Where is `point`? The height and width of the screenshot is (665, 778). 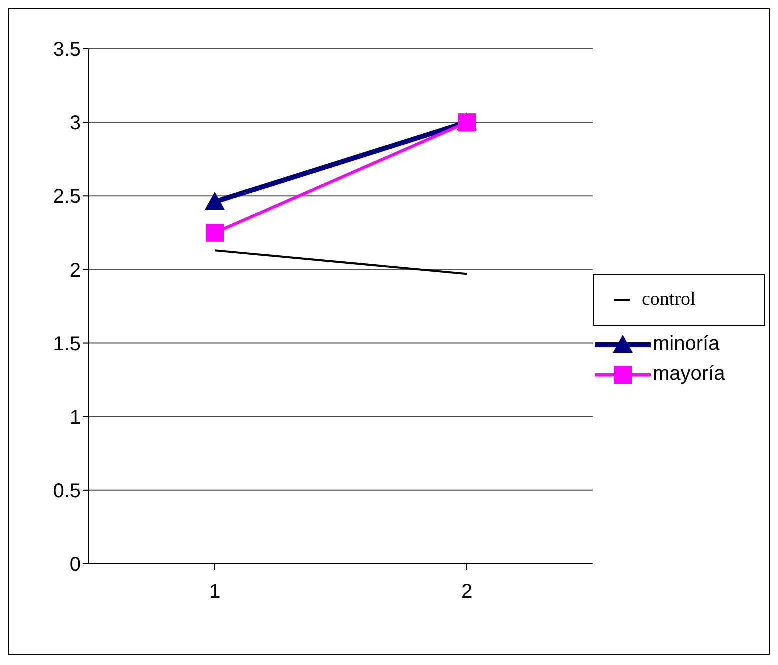 point is located at coordinates (215, 233).